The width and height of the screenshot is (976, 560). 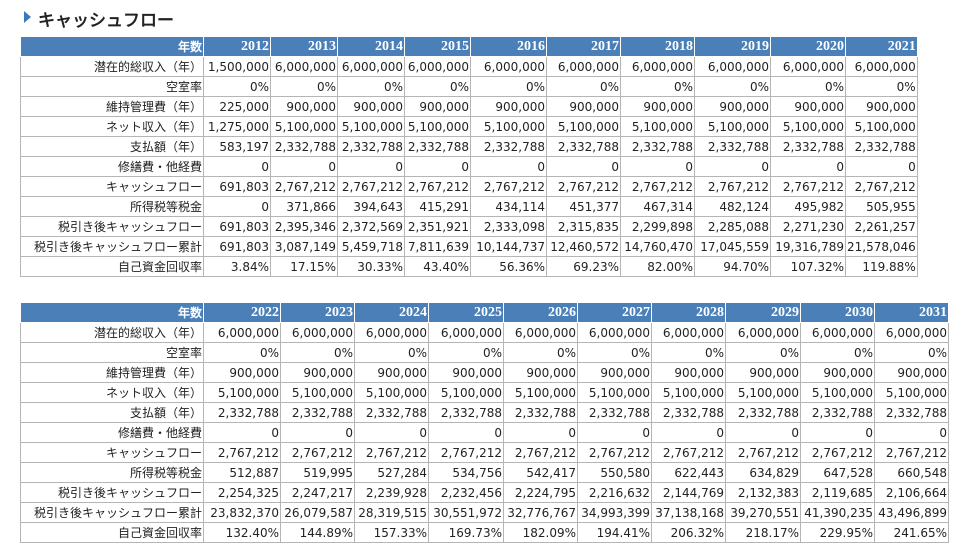 What do you see at coordinates (391, 492) in the screenshot?
I see `cell: 2,239,928` at bounding box center [391, 492].